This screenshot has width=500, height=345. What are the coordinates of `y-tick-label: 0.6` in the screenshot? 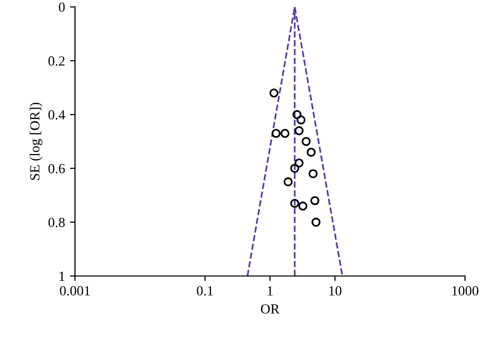 It's located at (56, 169).